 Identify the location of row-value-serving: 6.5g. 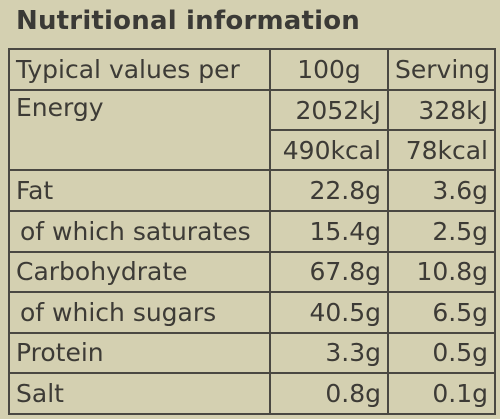
(441, 312).